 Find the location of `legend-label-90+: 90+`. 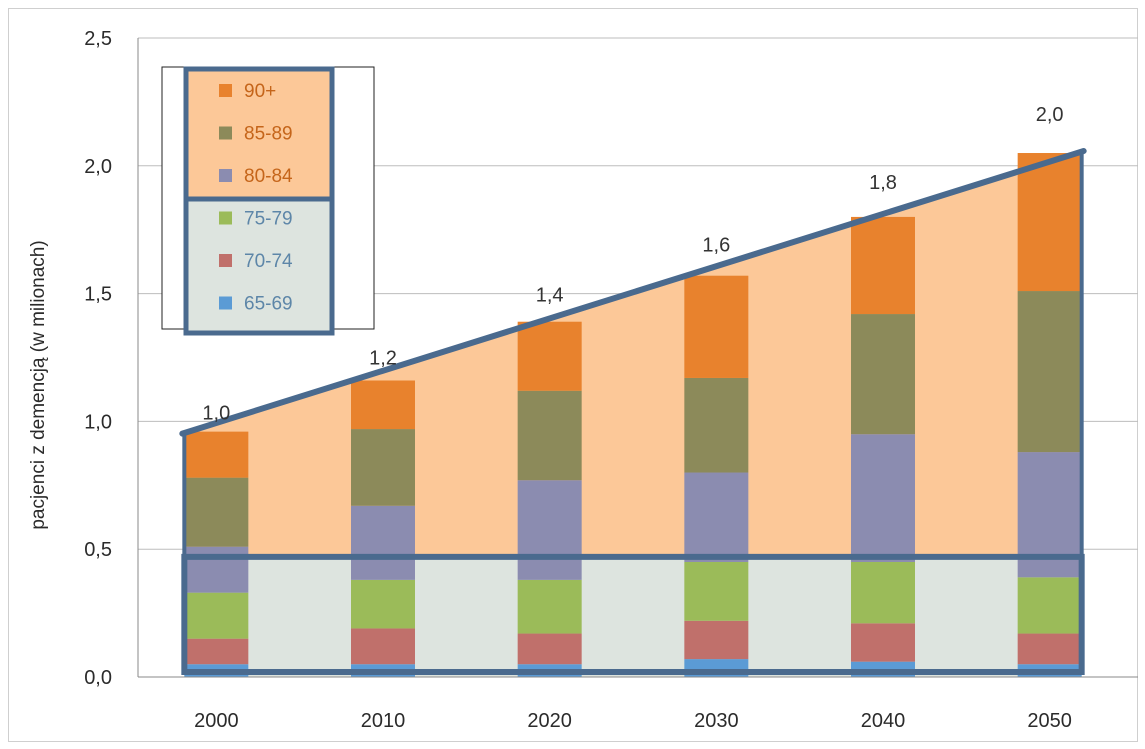

legend-label-90+: 90+ is located at coordinates (260, 91).